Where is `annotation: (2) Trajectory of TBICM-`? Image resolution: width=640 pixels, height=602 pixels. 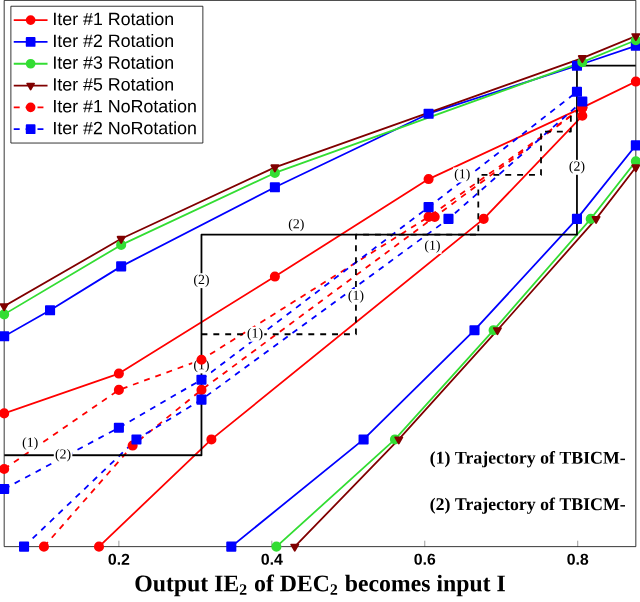 annotation: (2) Trajectory of TBICM- is located at coordinates (528, 505).